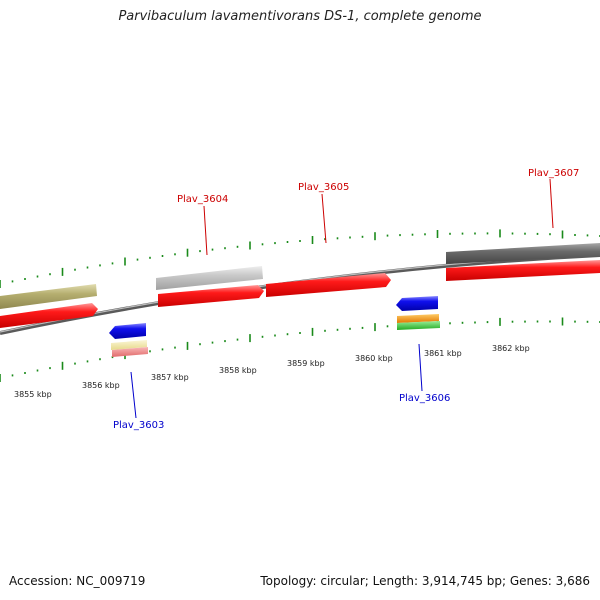 The image size is (600, 600). I want to click on forward-genes, so click(300, 285).